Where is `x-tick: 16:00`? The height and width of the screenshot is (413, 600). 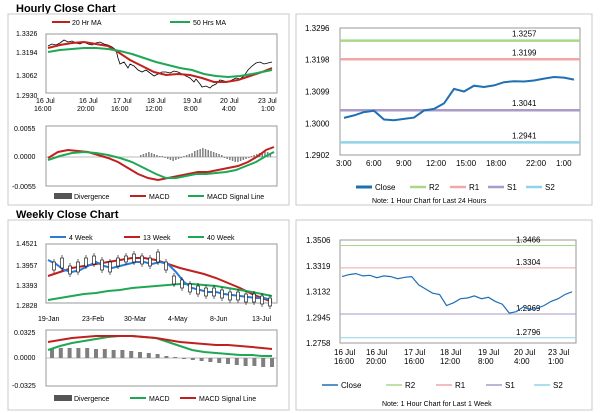
x-tick: 16:00 is located at coordinates (120, 109).